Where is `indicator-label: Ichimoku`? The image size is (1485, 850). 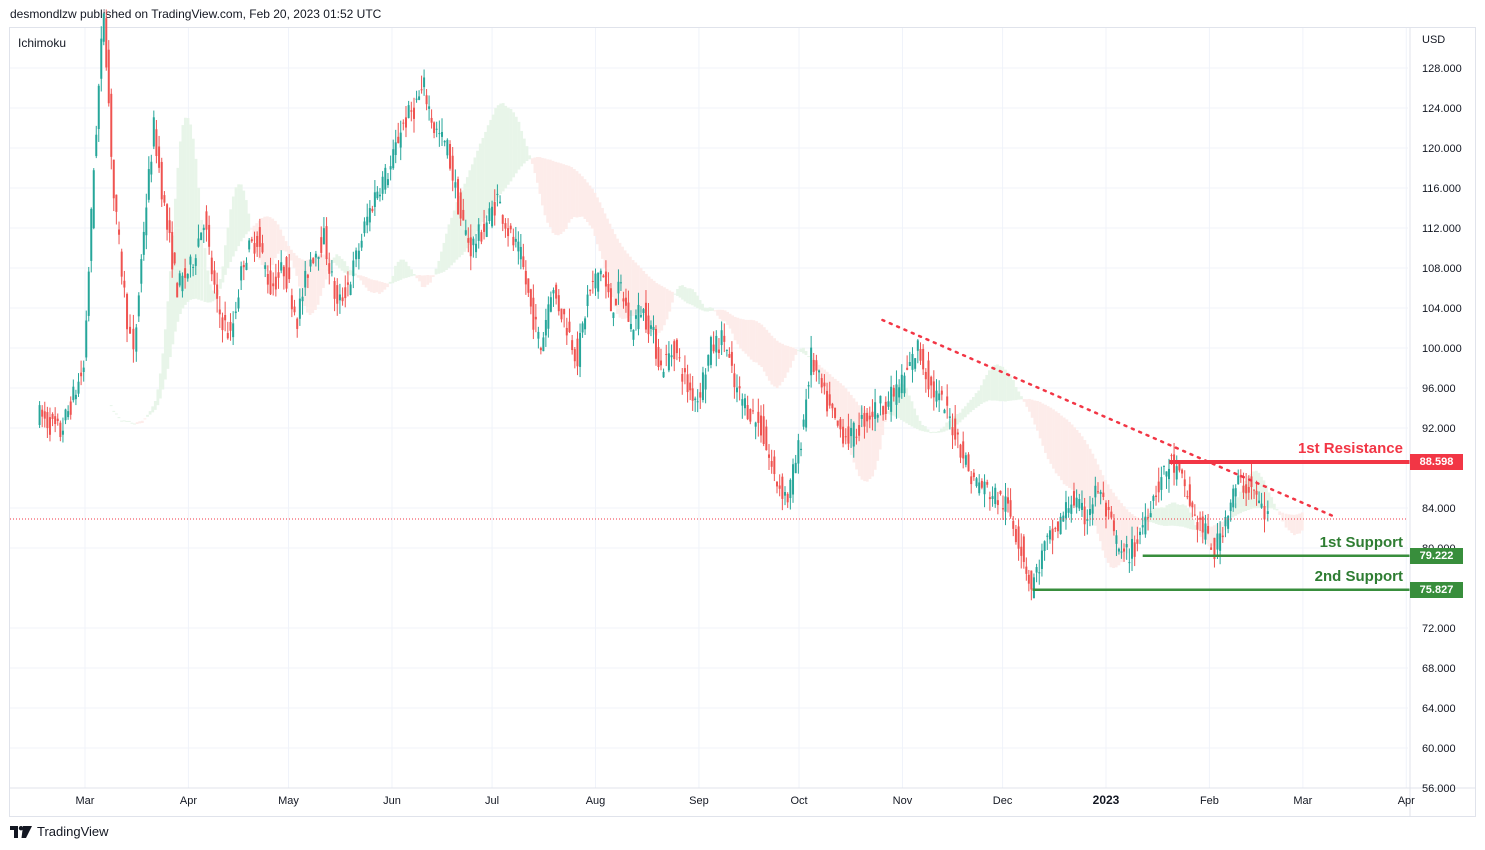 indicator-label: Ichimoku is located at coordinates (42, 43).